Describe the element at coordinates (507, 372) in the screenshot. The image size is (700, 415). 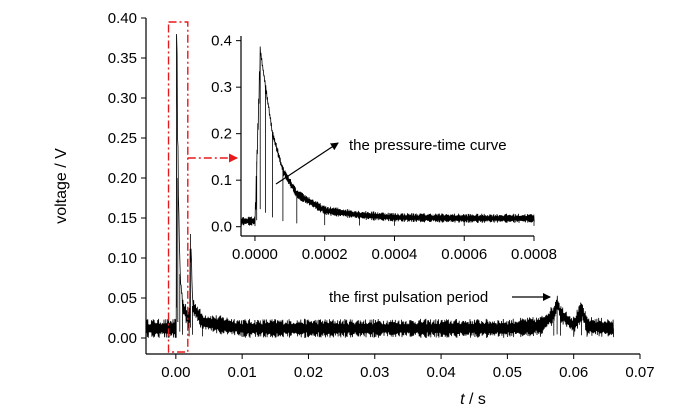
I see `main-x-tick-label-5: 0.05` at that location.